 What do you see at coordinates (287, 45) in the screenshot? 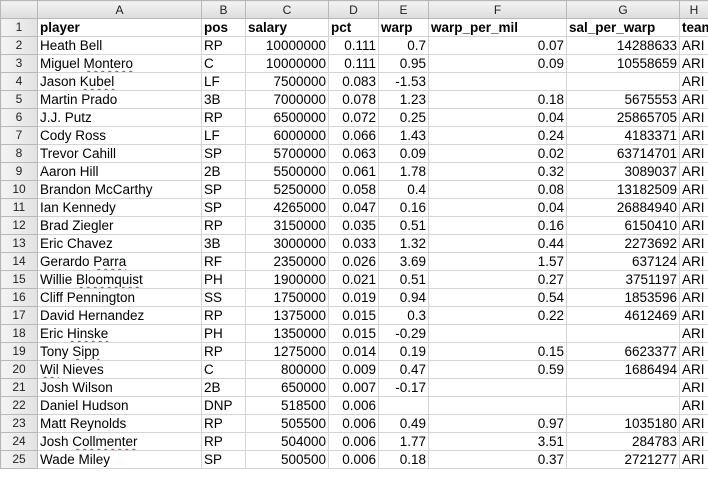
I see `cell: 10000000` at bounding box center [287, 45].